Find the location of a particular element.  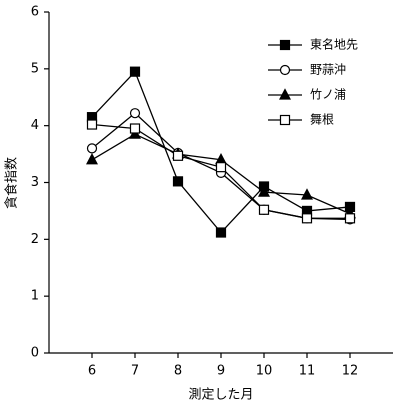

y-tick-label: 3 is located at coordinates (35, 182).